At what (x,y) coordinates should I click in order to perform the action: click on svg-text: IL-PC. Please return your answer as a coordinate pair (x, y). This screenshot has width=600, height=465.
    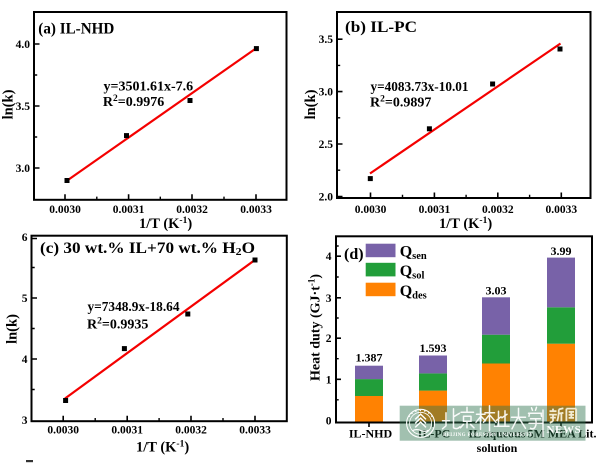
    Looking at the image, I should click on (434, 434).